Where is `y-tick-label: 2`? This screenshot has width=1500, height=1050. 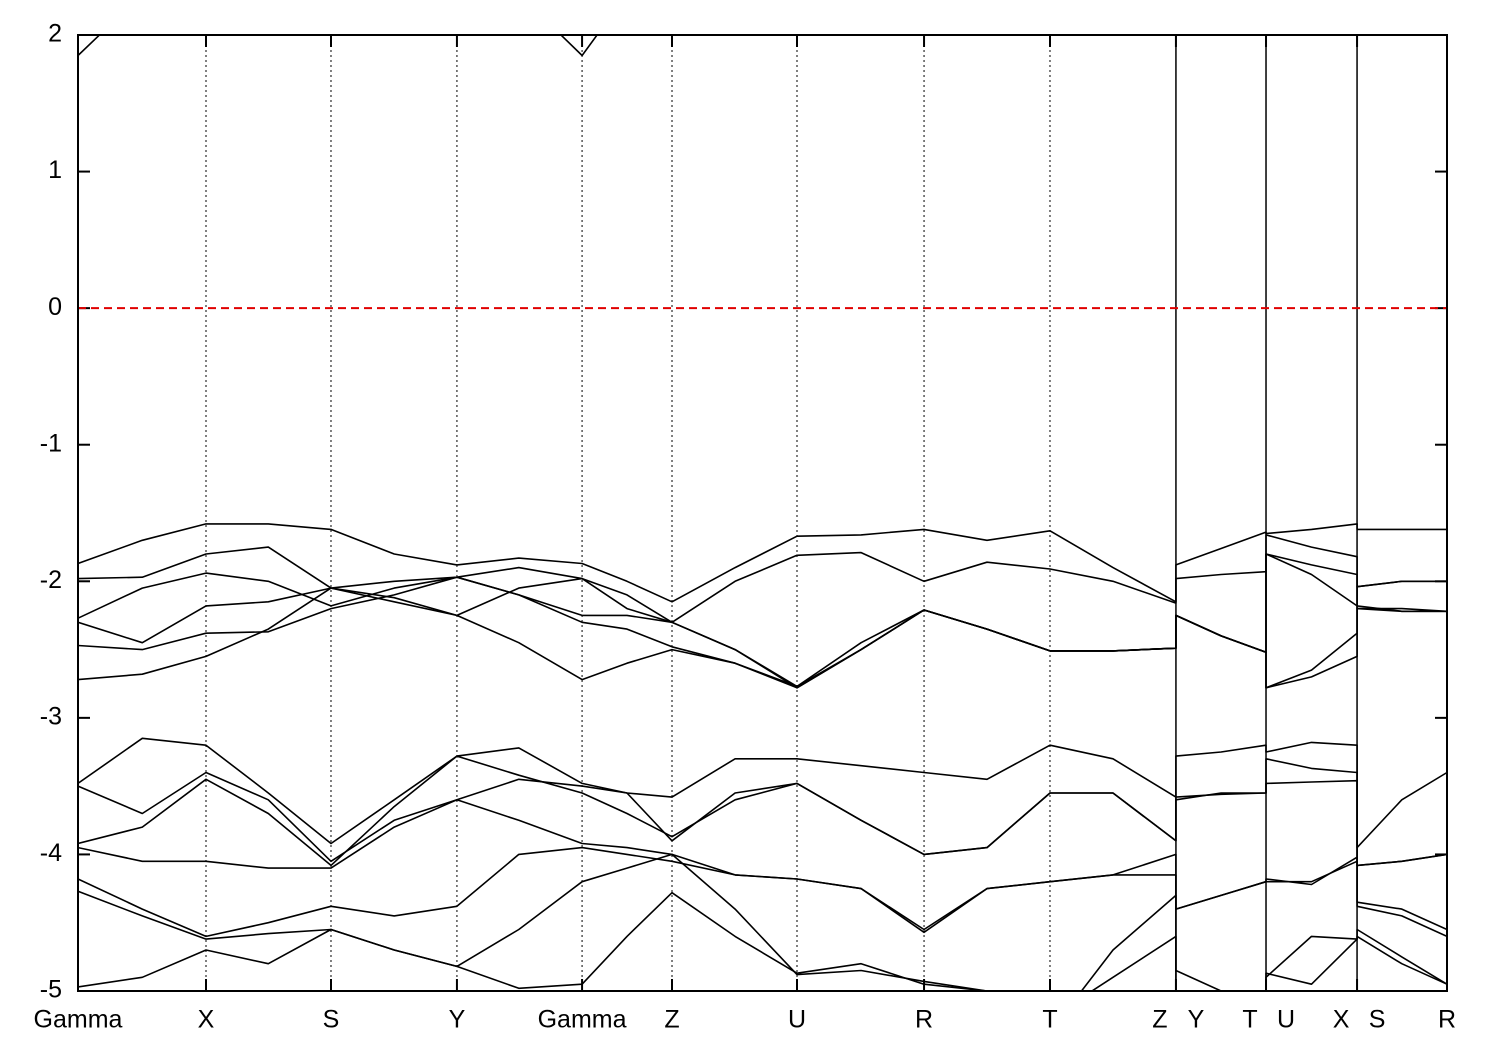 y-tick-label: 2 is located at coordinates (55, 34).